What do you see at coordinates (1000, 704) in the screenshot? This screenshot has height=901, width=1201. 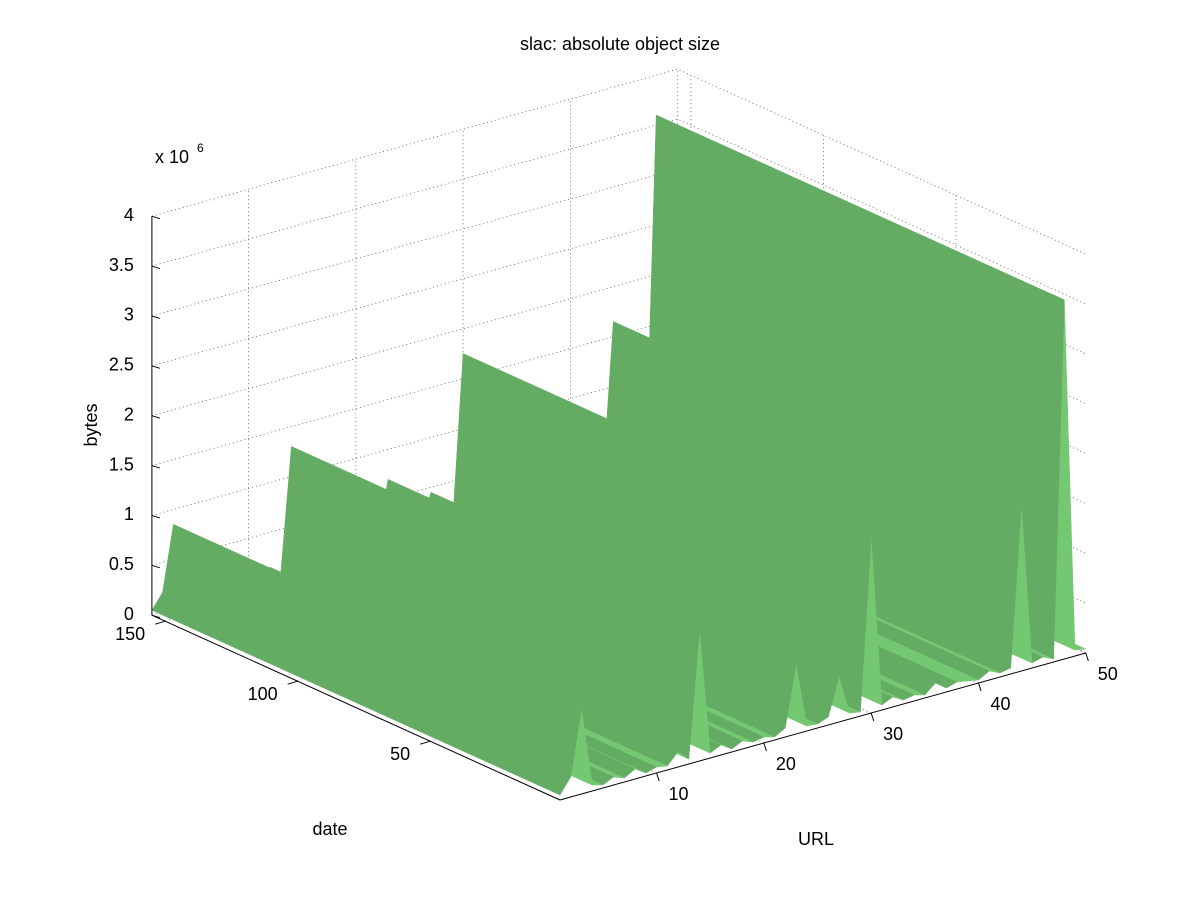 I see `x-tick-label: 40` at bounding box center [1000, 704].